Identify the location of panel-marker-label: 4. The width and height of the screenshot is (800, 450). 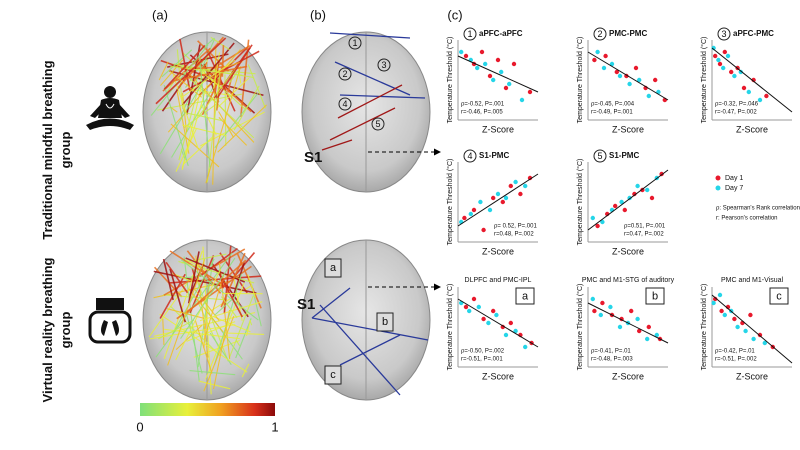
(469, 156).